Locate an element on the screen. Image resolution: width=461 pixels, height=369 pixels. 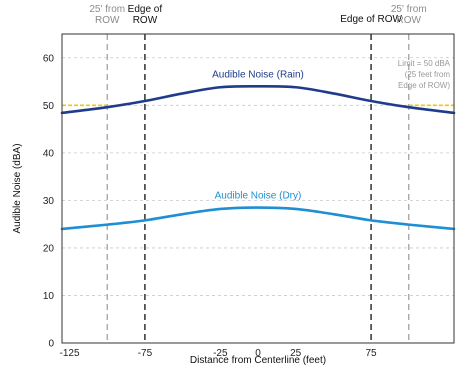
x-tick-label: 0 is located at coordinates (258, 353).